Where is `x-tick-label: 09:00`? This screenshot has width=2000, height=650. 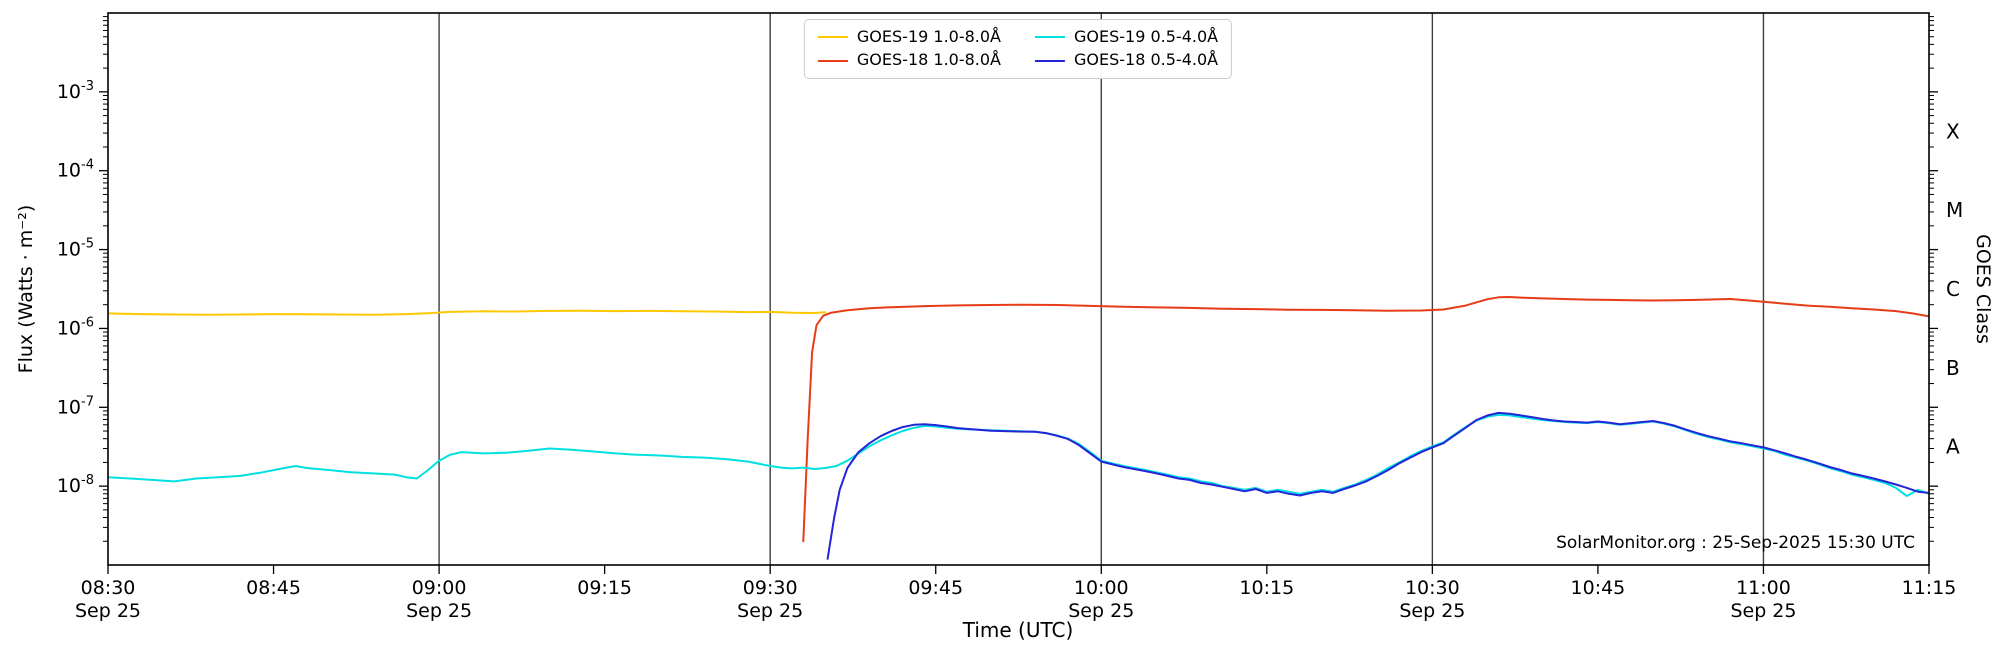
x-tick-label: 09:00 is located at coordinates (439, 588).